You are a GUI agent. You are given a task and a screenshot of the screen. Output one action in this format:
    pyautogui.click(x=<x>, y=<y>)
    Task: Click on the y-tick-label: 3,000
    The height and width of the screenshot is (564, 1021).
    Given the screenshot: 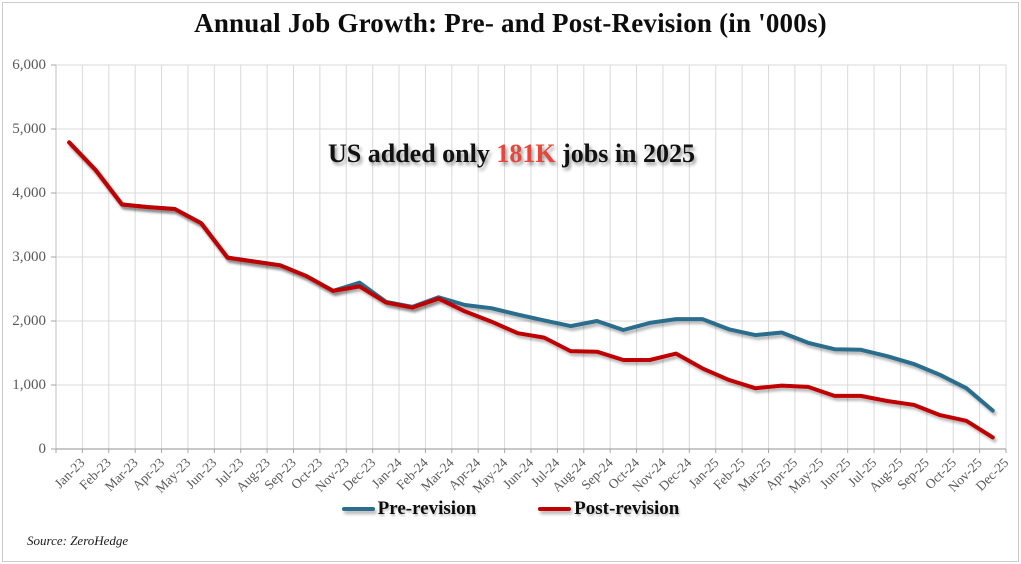 What is the action you would take?
    pyautogui.click(x=29, y=257)
    